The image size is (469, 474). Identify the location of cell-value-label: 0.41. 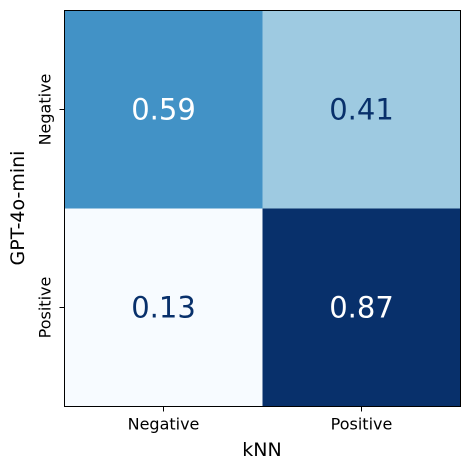
(361, 110).